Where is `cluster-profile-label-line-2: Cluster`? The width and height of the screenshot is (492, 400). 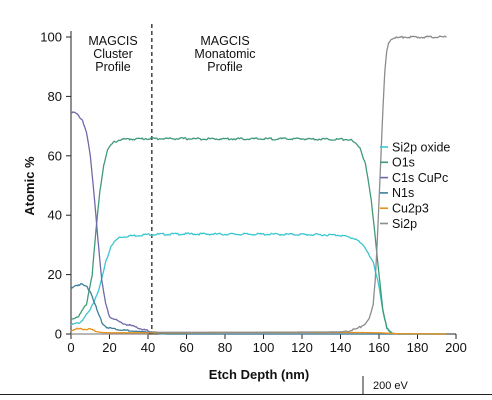
cluster-profile-label-line-2: Cluster is located at coordinates (113, 54).